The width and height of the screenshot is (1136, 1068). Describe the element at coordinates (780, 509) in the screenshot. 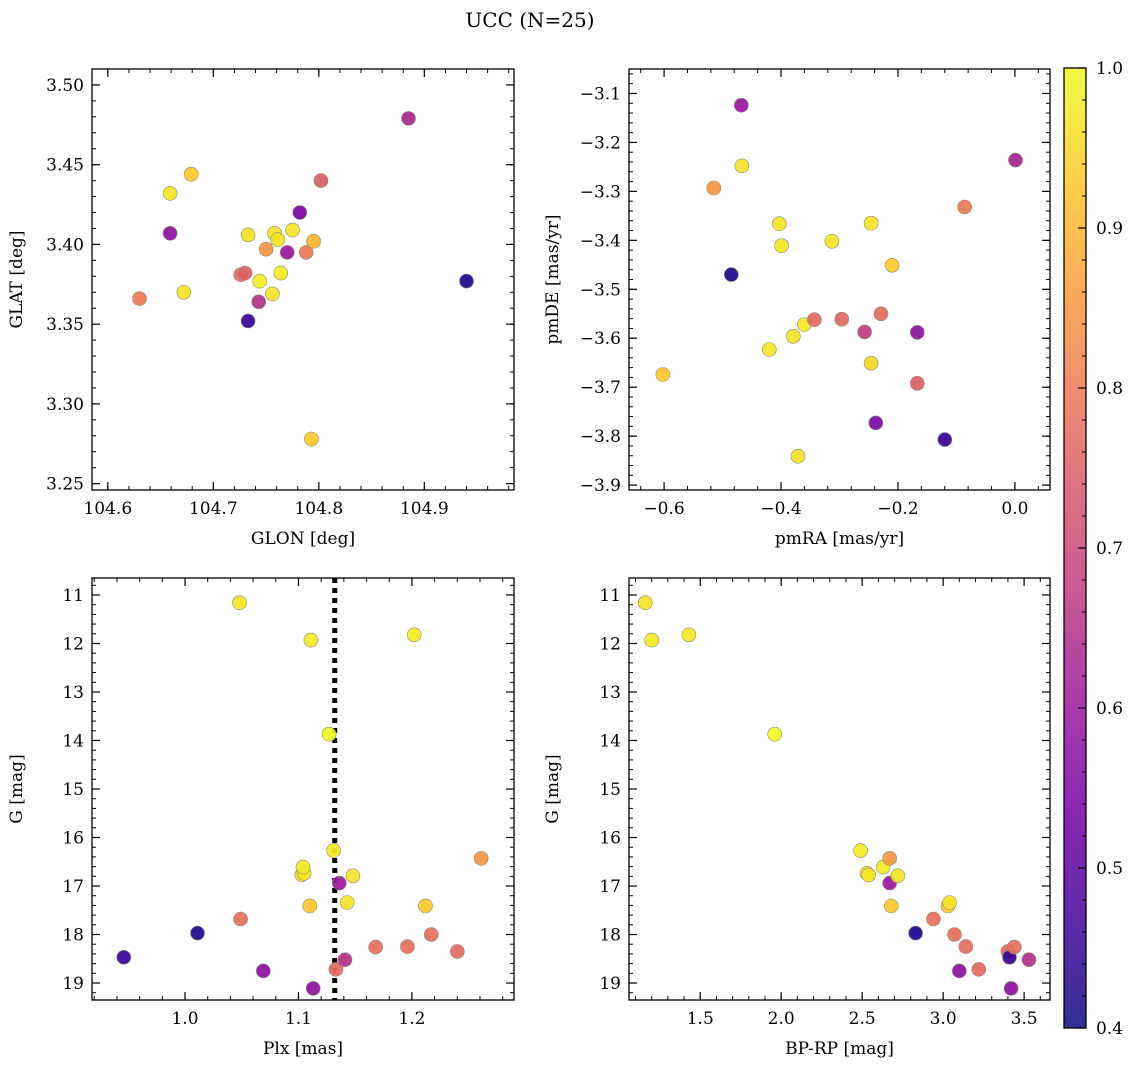

I see `x-tick-label: −0.4` at that location.